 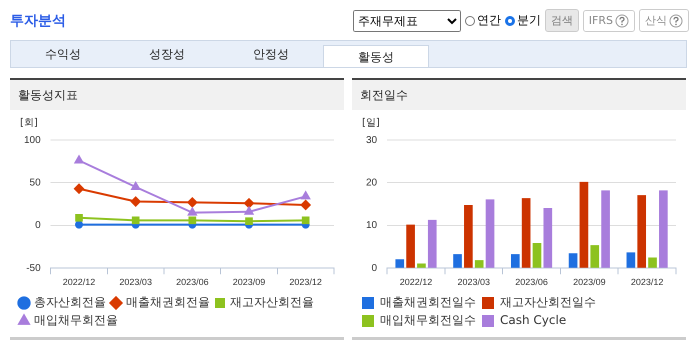 What do you see at coordinates (372, 182) in the screenshot?
I see `y-tick-label: 20` at bounding box center [372, 182].